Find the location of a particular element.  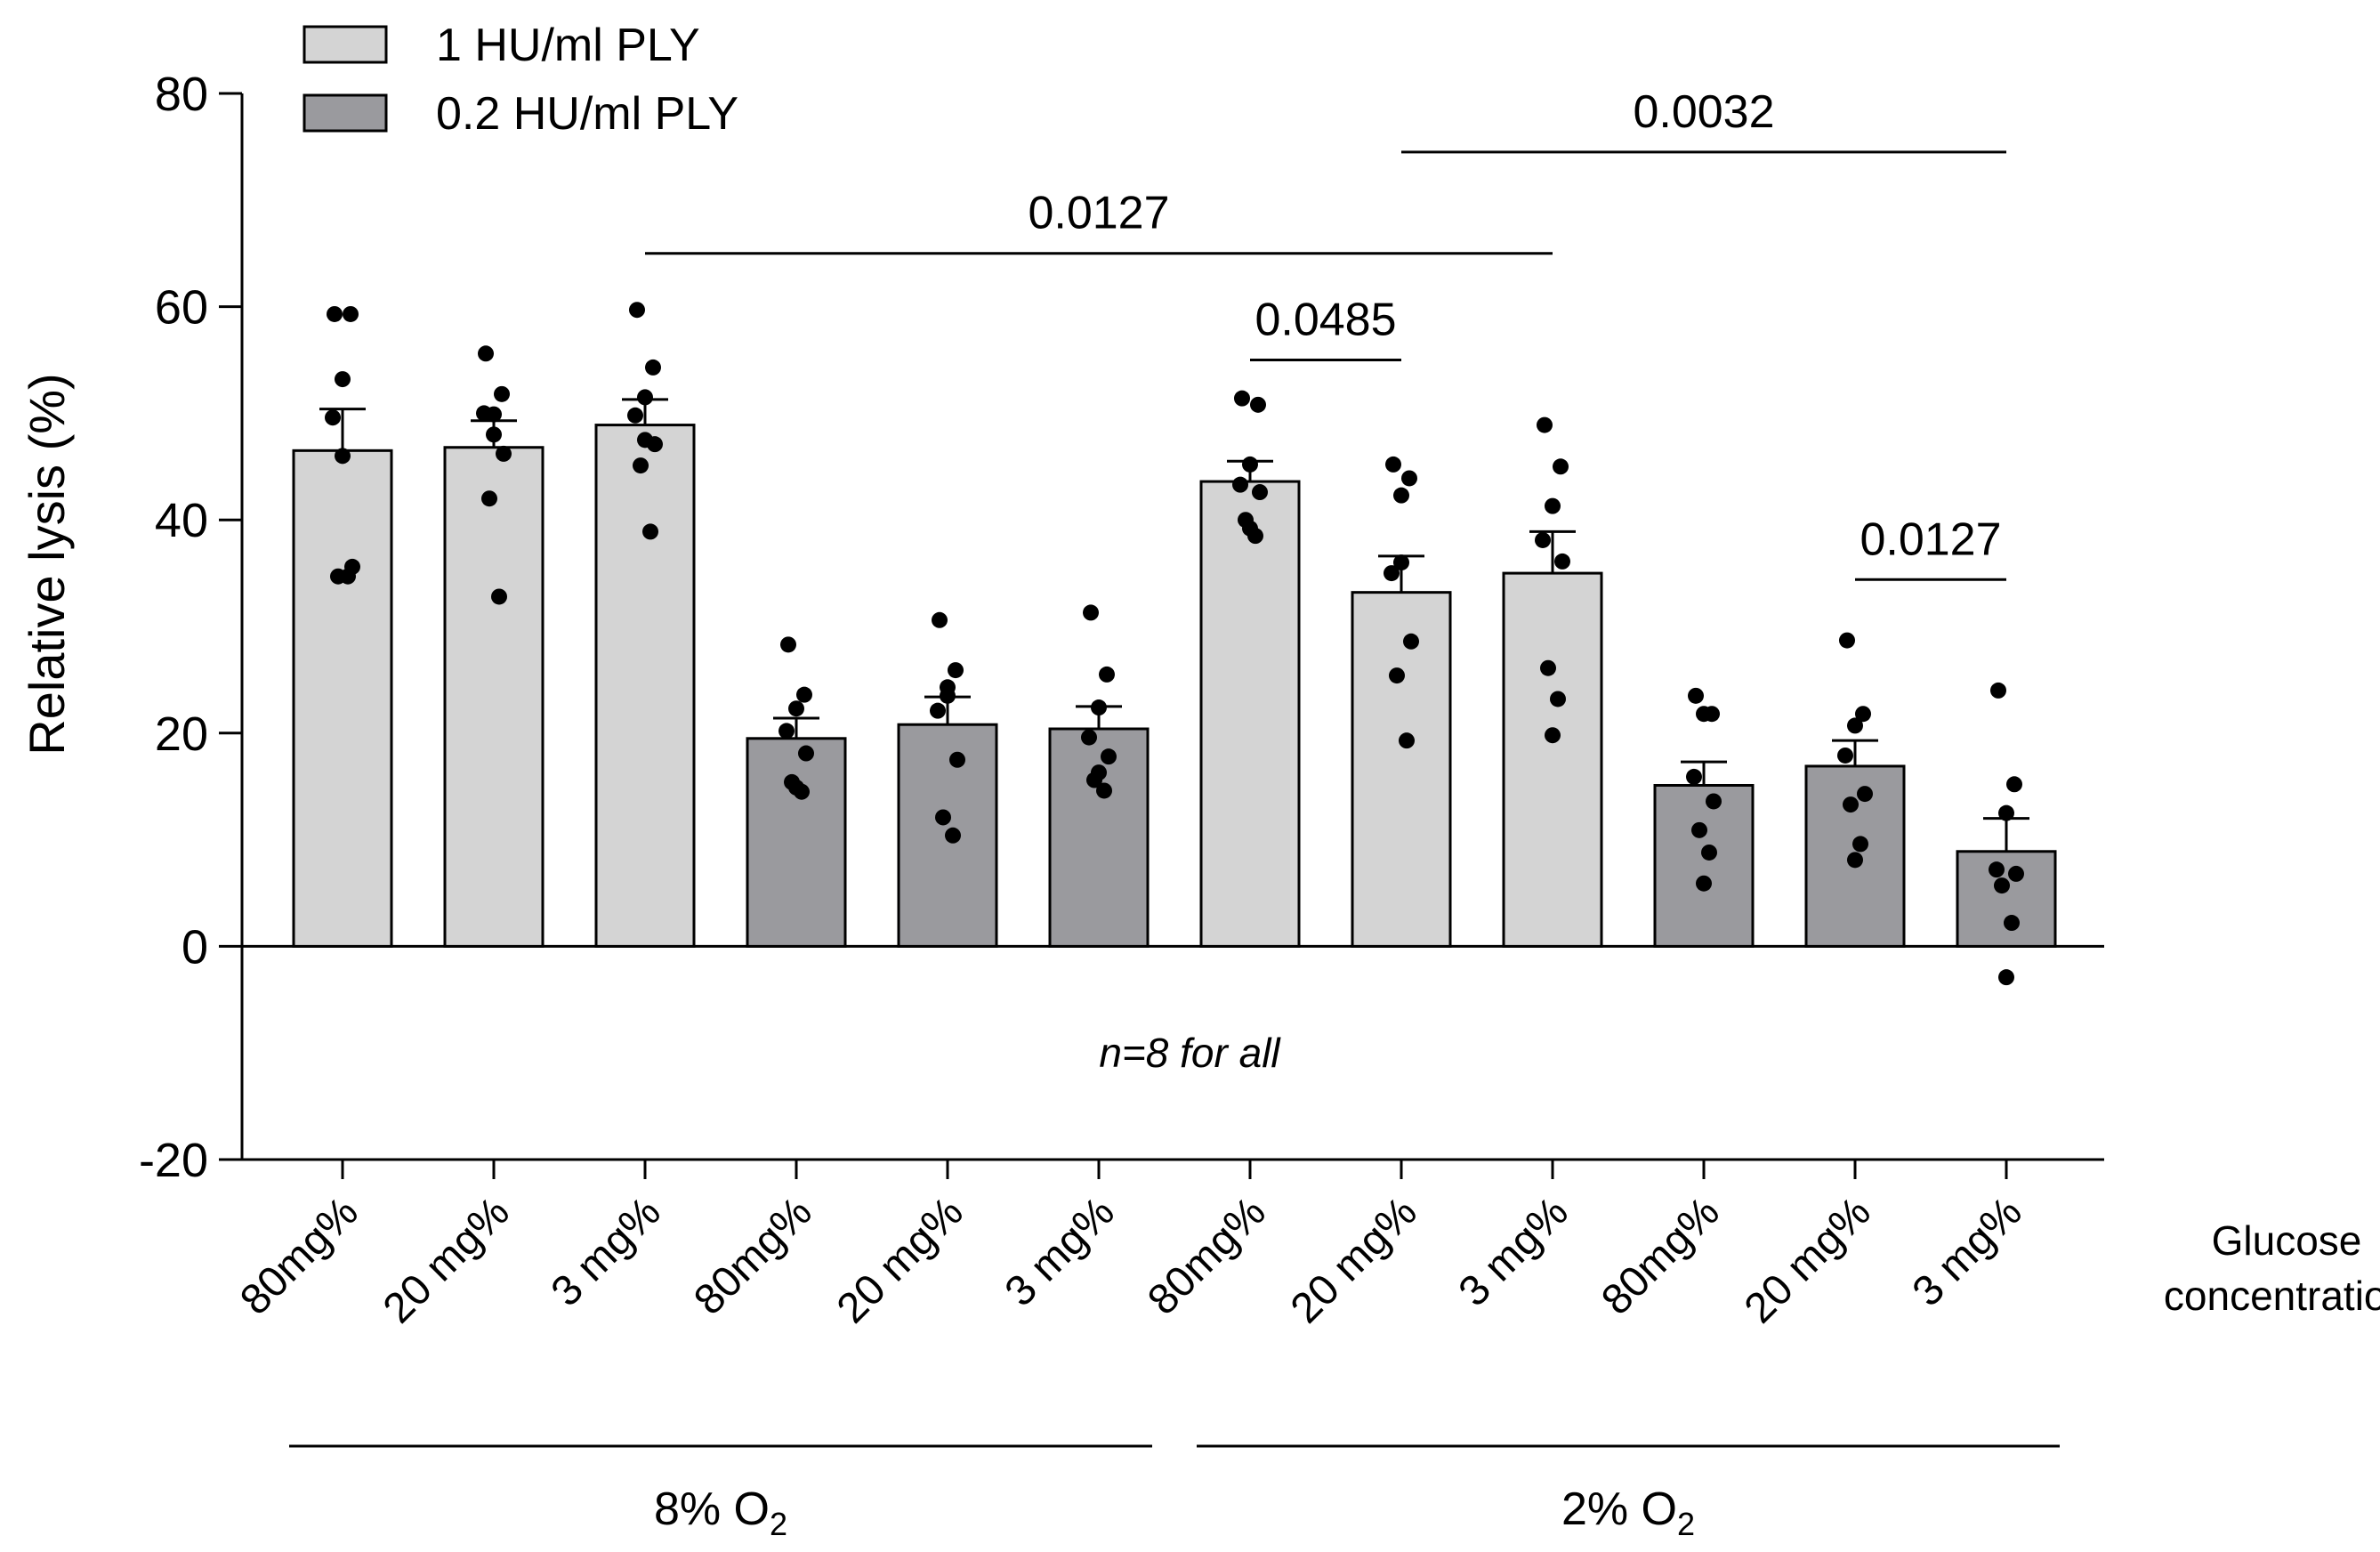

x-axis-side-label-line1: Glucose is located at coordinates (2287, 1240).